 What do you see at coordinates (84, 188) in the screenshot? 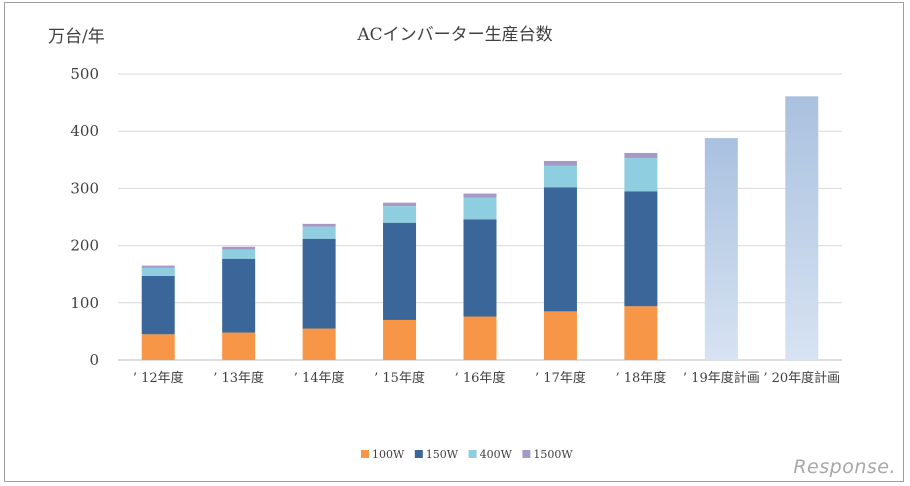
I see `y-tick-label: 300` at bounding box center [84, 188].